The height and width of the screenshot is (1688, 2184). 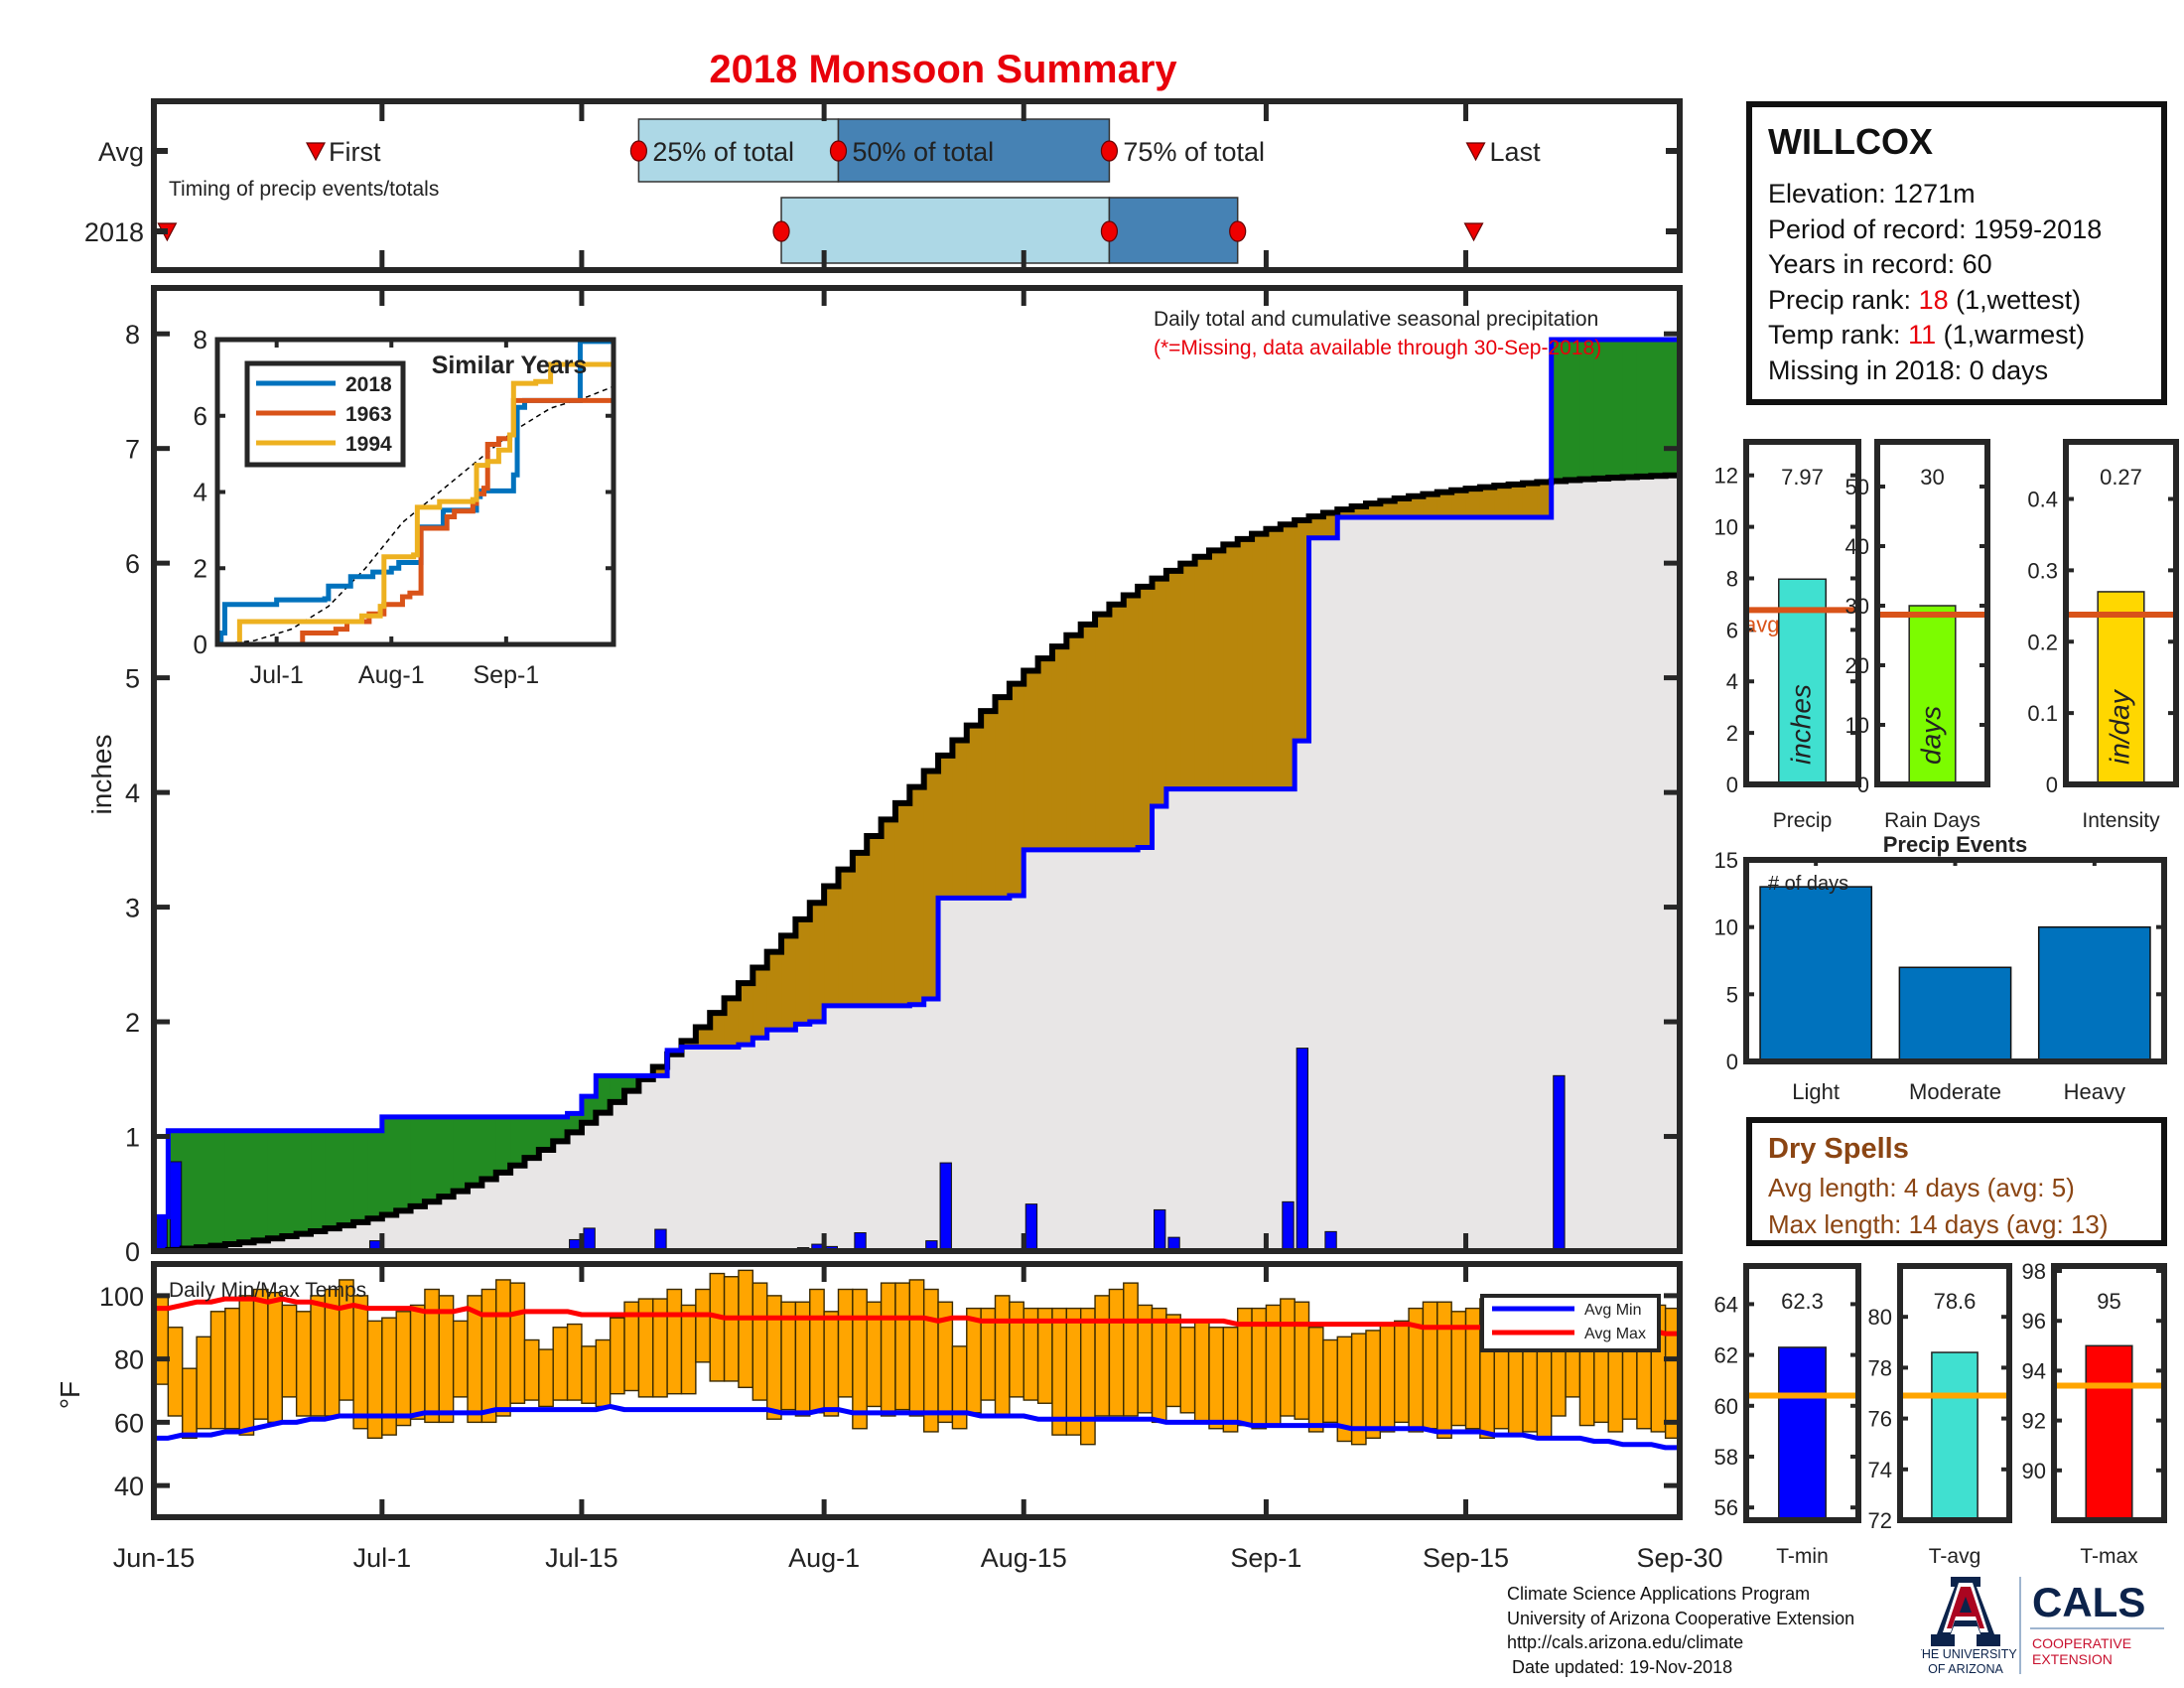 I want to click on main-ytick-label: 0, so click(x=132, y=1252).